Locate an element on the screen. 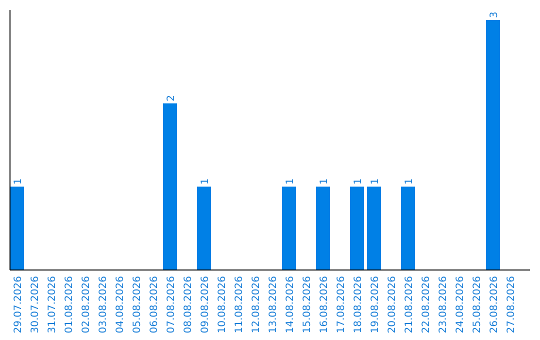 This screenshot has height=340, width=540. x-tick-label: 22.08.2026 is located at coordinates (426, 305).